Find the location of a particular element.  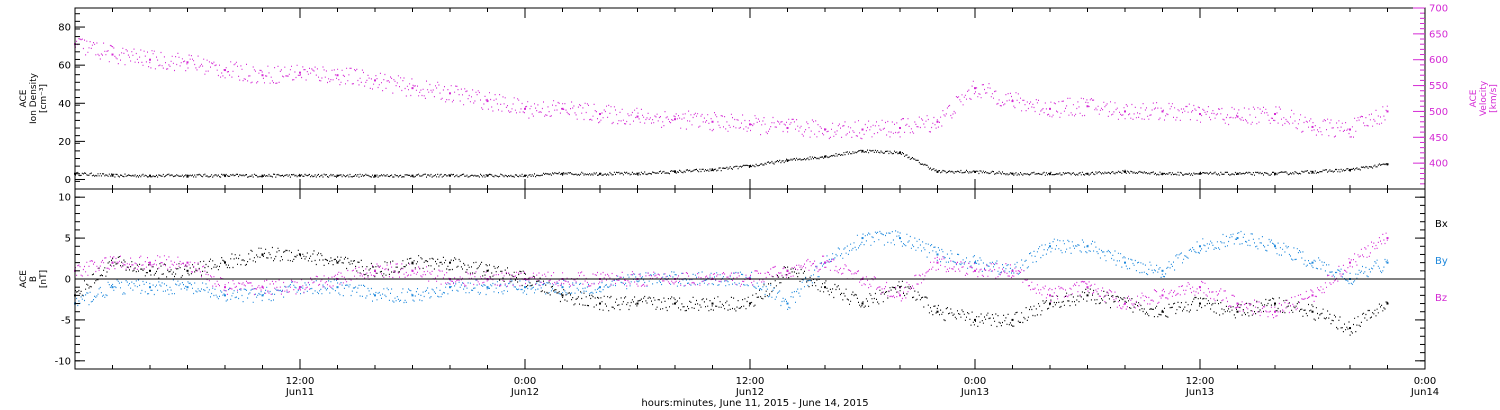

left-axis-title: ACEIon Density[cm⁻³] is located at coordinates (34, 98).